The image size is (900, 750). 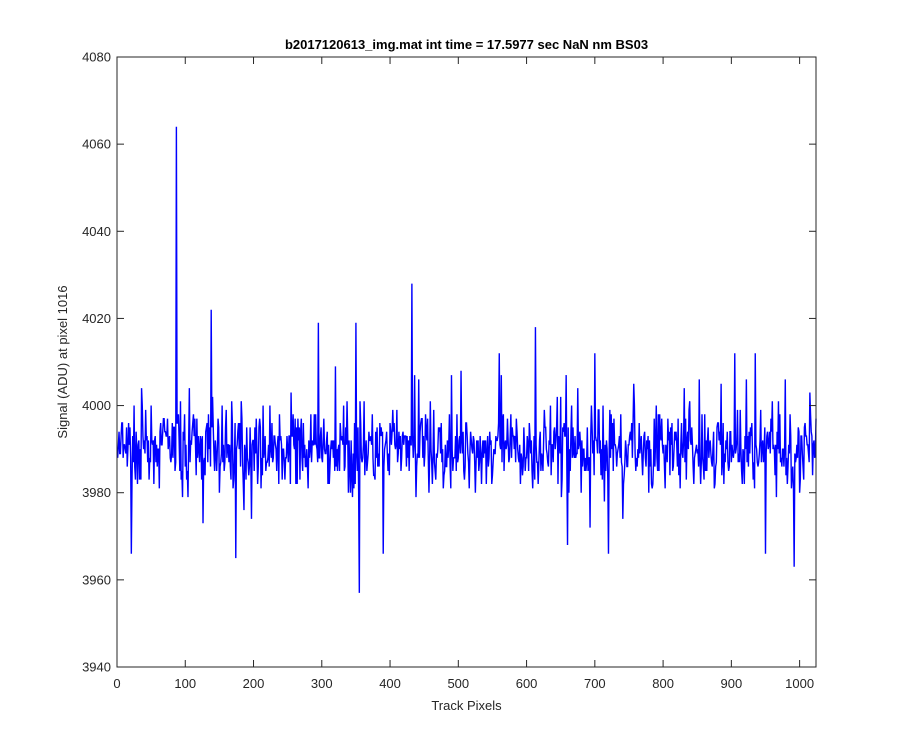 What do you see at coordinates (62, 361) in the screenshot?
I see `y-axis-label: Signal (ADU) at pixel 1016` at bounding box center [62, 361].